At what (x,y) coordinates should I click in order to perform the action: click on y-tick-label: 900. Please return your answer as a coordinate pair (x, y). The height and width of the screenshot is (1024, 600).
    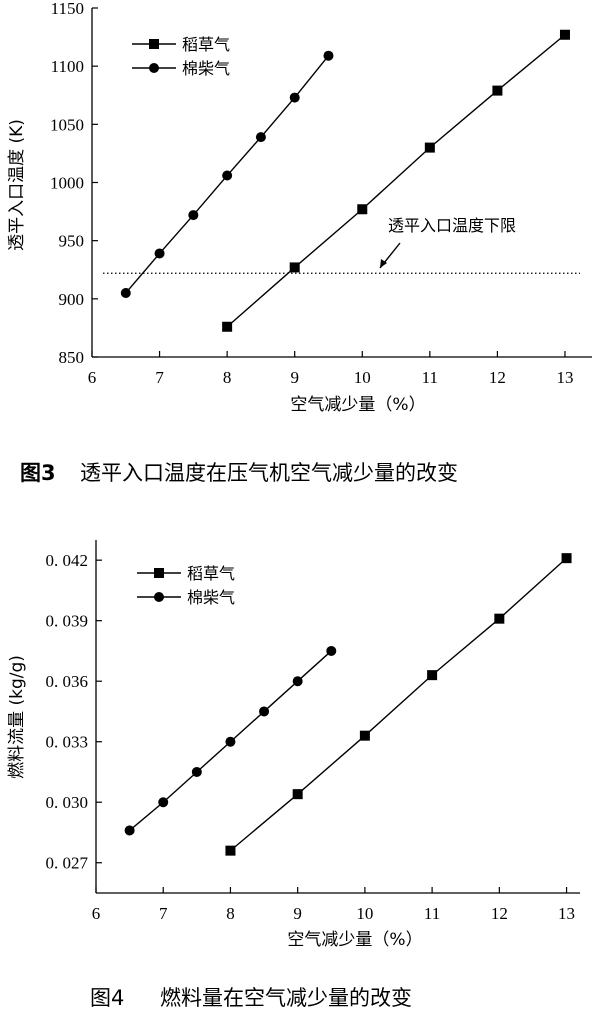
    Looking at the image, I should click on (72, 299).